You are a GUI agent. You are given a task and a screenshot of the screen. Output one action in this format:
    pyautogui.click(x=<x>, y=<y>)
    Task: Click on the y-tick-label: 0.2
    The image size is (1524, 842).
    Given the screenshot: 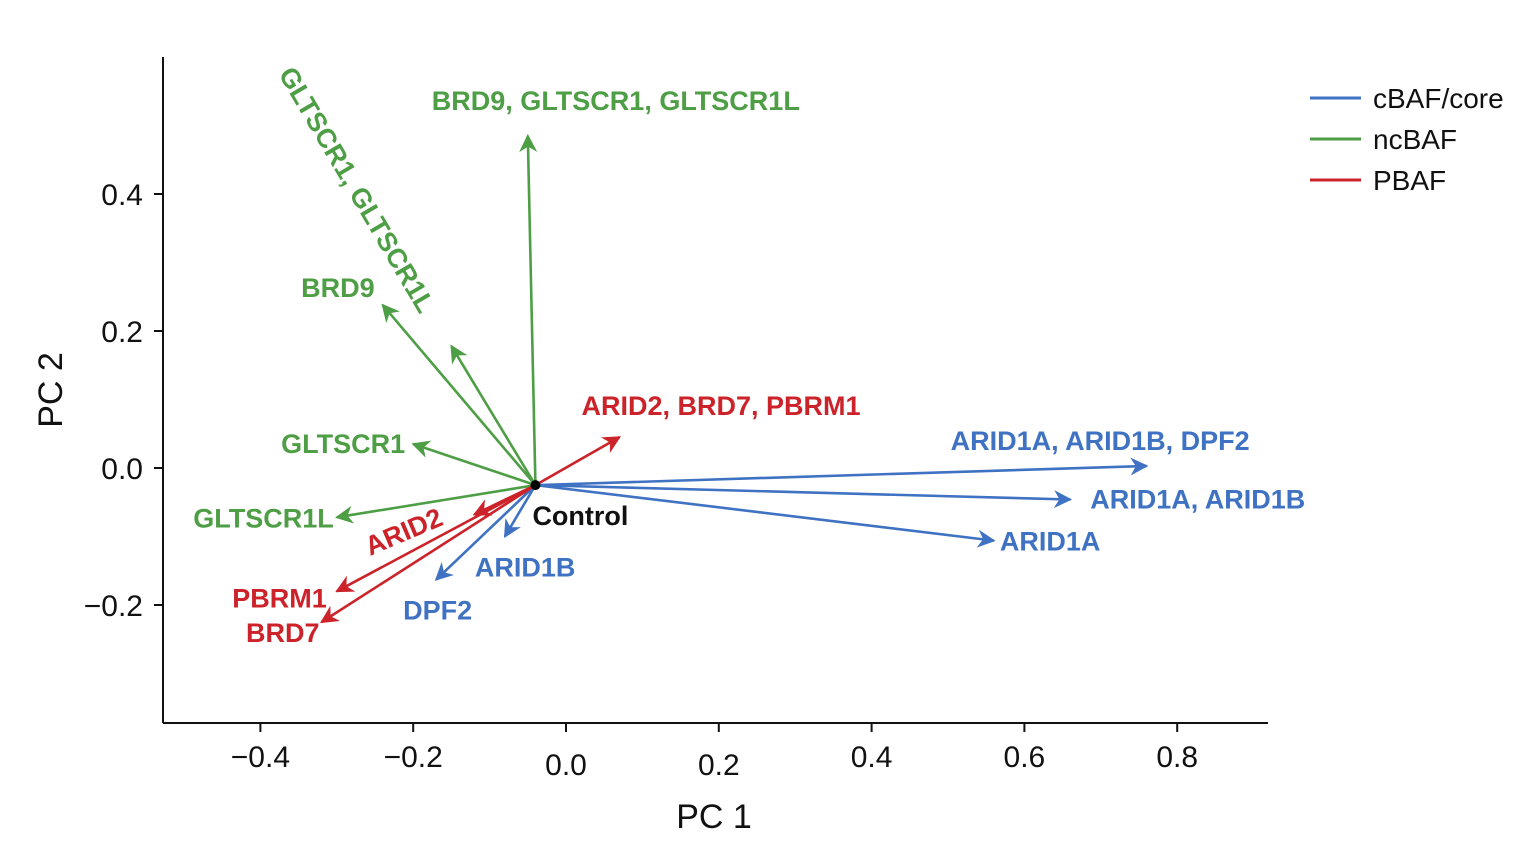 What is the action you would take?
    pyautogui.click(x=122, y=332)
    